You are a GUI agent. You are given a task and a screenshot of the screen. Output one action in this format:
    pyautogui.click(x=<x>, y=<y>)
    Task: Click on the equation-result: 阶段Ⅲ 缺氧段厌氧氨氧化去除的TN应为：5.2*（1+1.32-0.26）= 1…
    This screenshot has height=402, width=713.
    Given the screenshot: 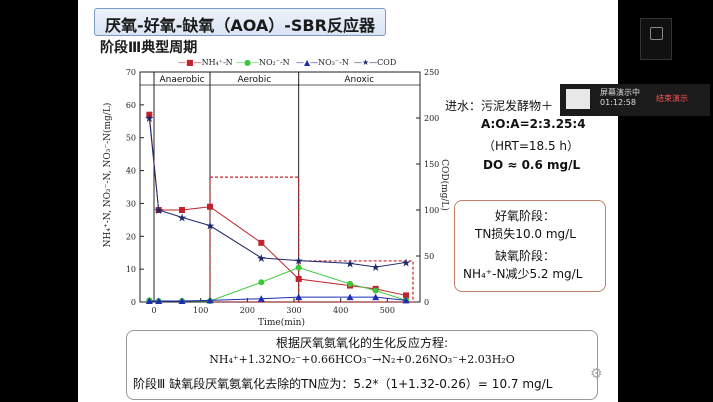 What is the action you would take?
    pyautogui.click(x=343, y=384)
    